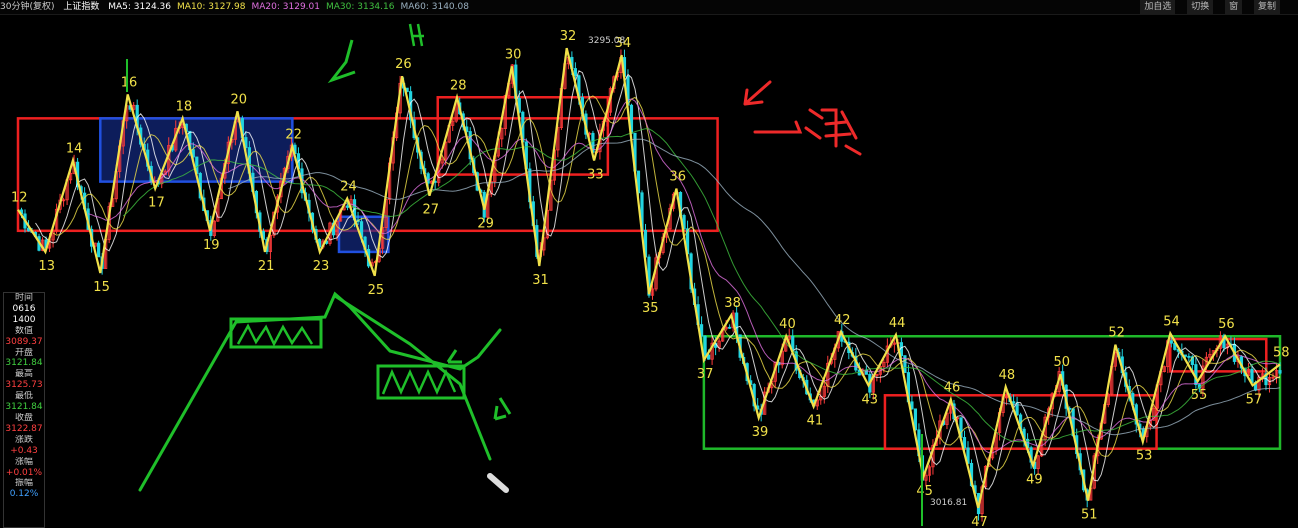 The width and height of the screenshot is (1298, 528). What do you see at coordinates (1266, 7) in the screenshot?
I see `copy-button: 复制` at bounding box center [1266, 7].